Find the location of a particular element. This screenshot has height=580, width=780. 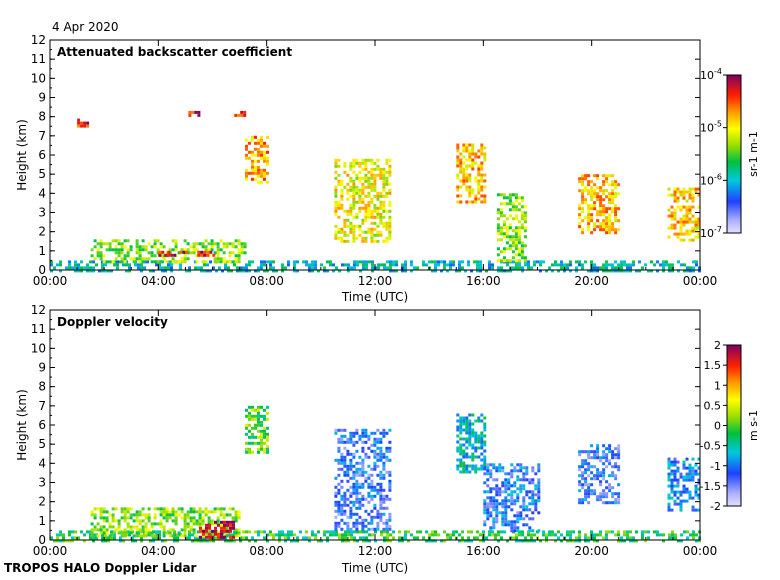

y-axis-label: Height (km) is located at coordinates (22, 154).